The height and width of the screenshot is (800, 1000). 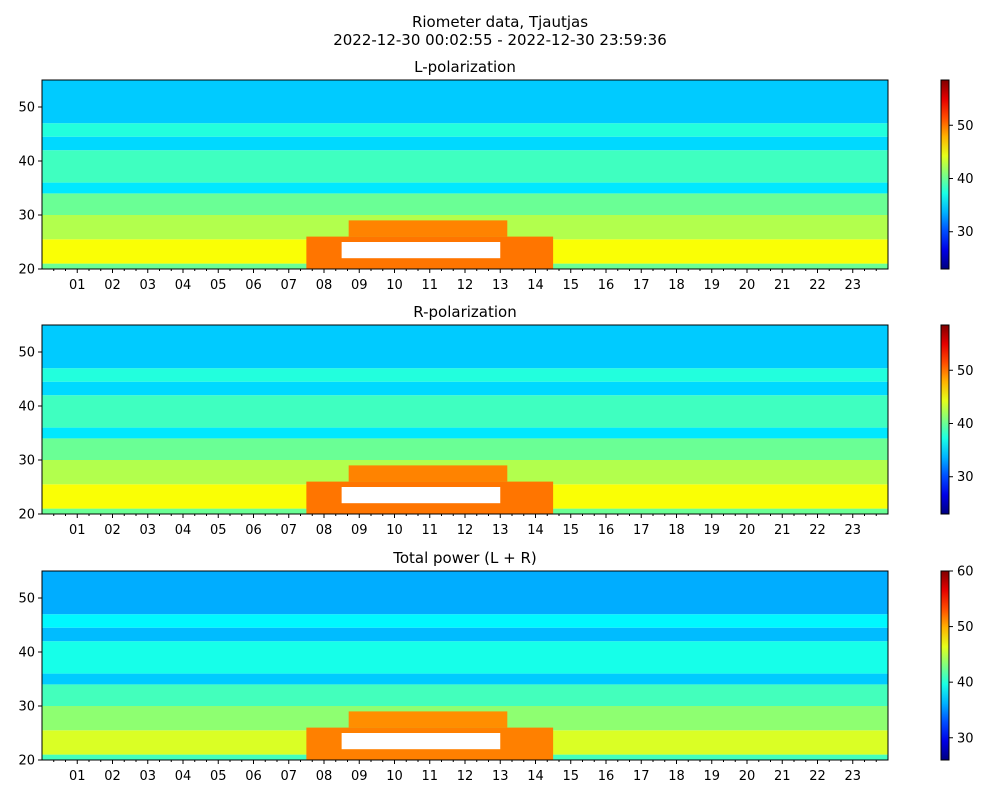 I want to click on colorbar-tick-label: 60, so click(x=965, y=572).